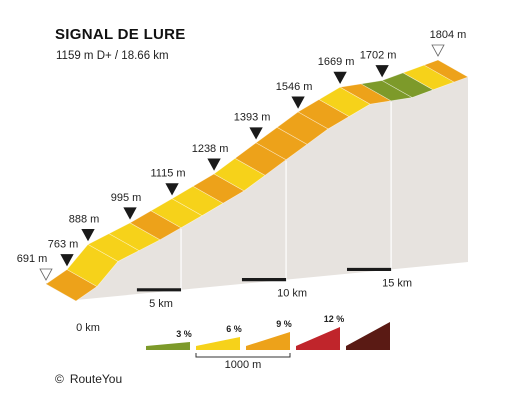  I want to click on elevation-label: 1393 m, so click(252, 118).